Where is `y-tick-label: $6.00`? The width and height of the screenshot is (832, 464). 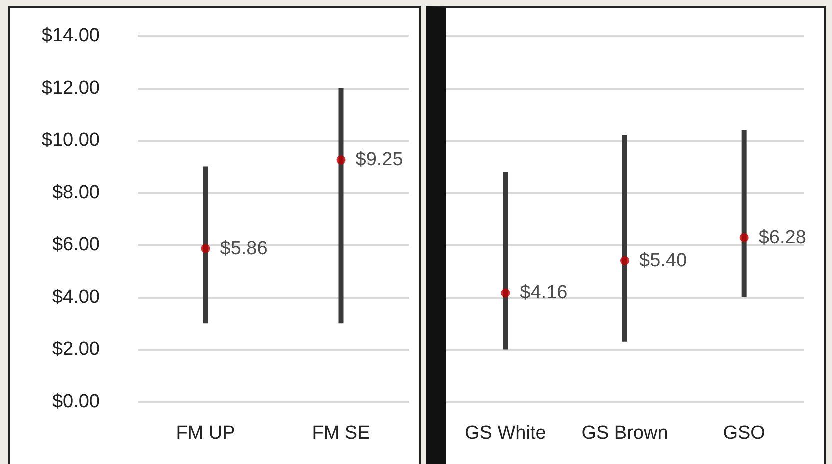 y-tick-label: $6.00 is located at coordinates (76, 245).